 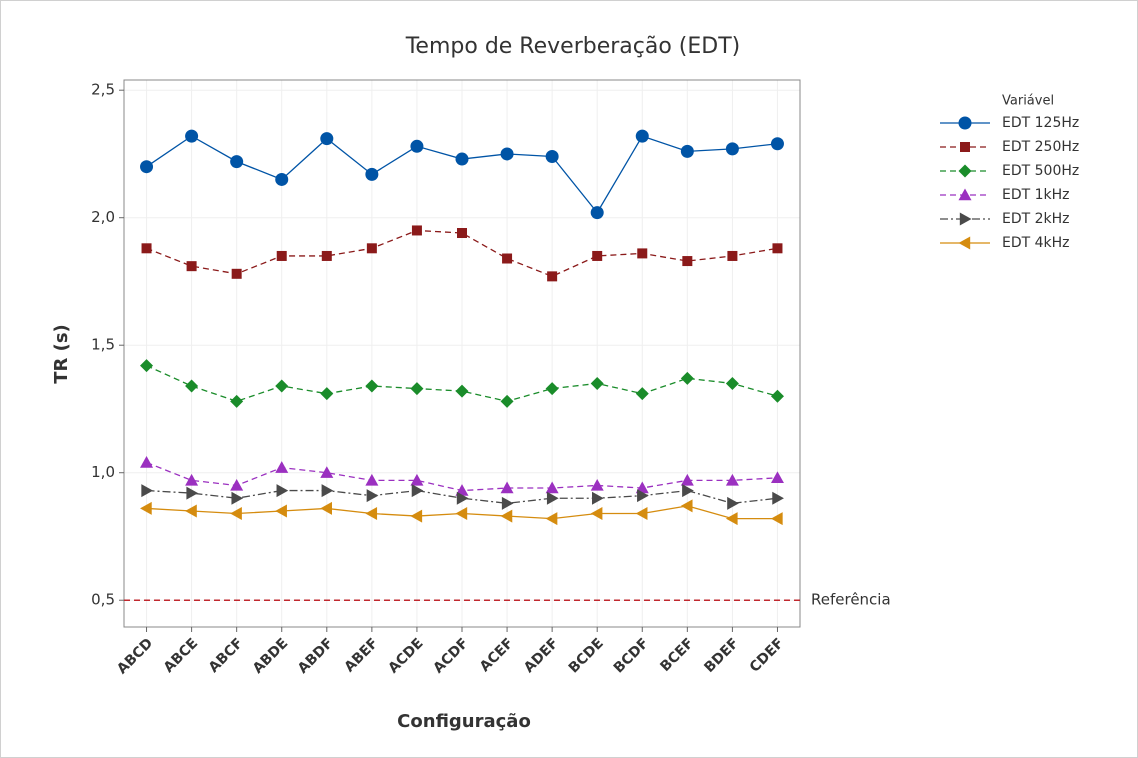 What do you see at coordinates (103, 90) in the screenshot?
I see `y-tick-label: 2,5` at bounding box center [103, 90].